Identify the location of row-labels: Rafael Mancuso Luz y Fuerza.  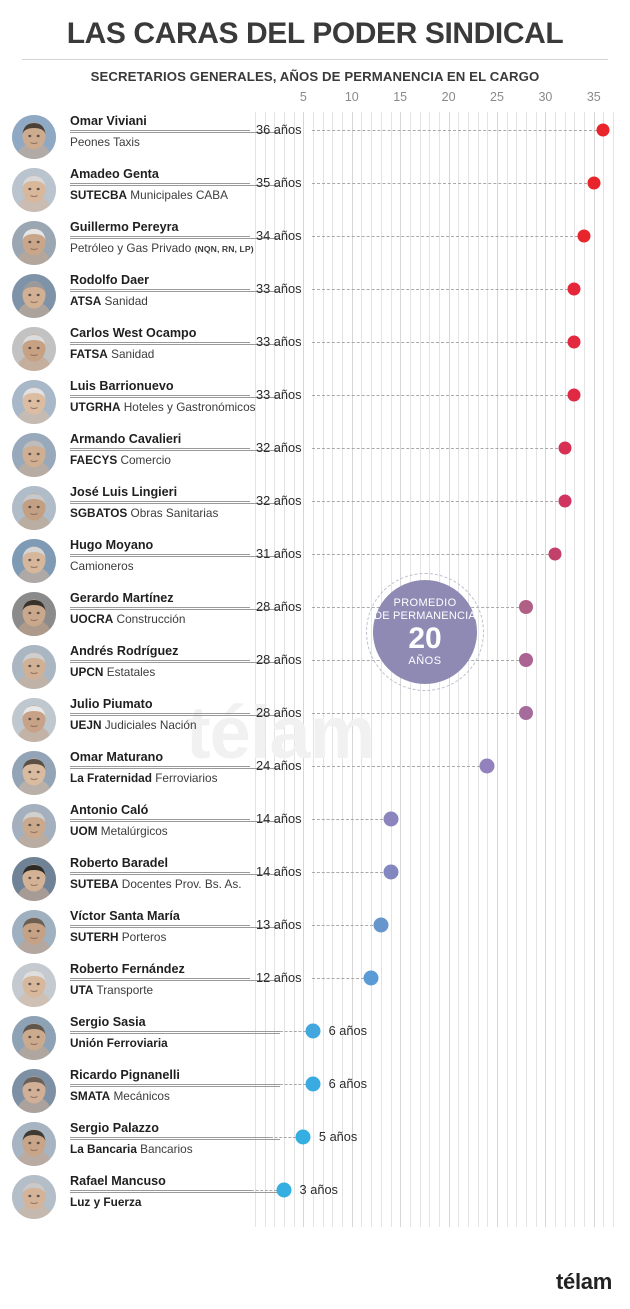
(175, 1191).